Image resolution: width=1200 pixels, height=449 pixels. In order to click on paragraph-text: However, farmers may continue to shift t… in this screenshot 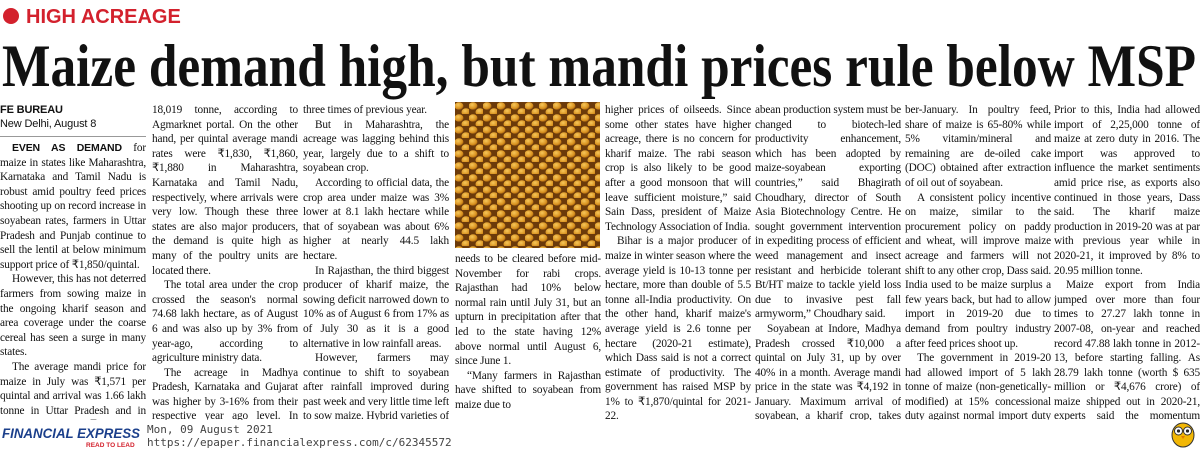, I will do `click(376, 386)`.